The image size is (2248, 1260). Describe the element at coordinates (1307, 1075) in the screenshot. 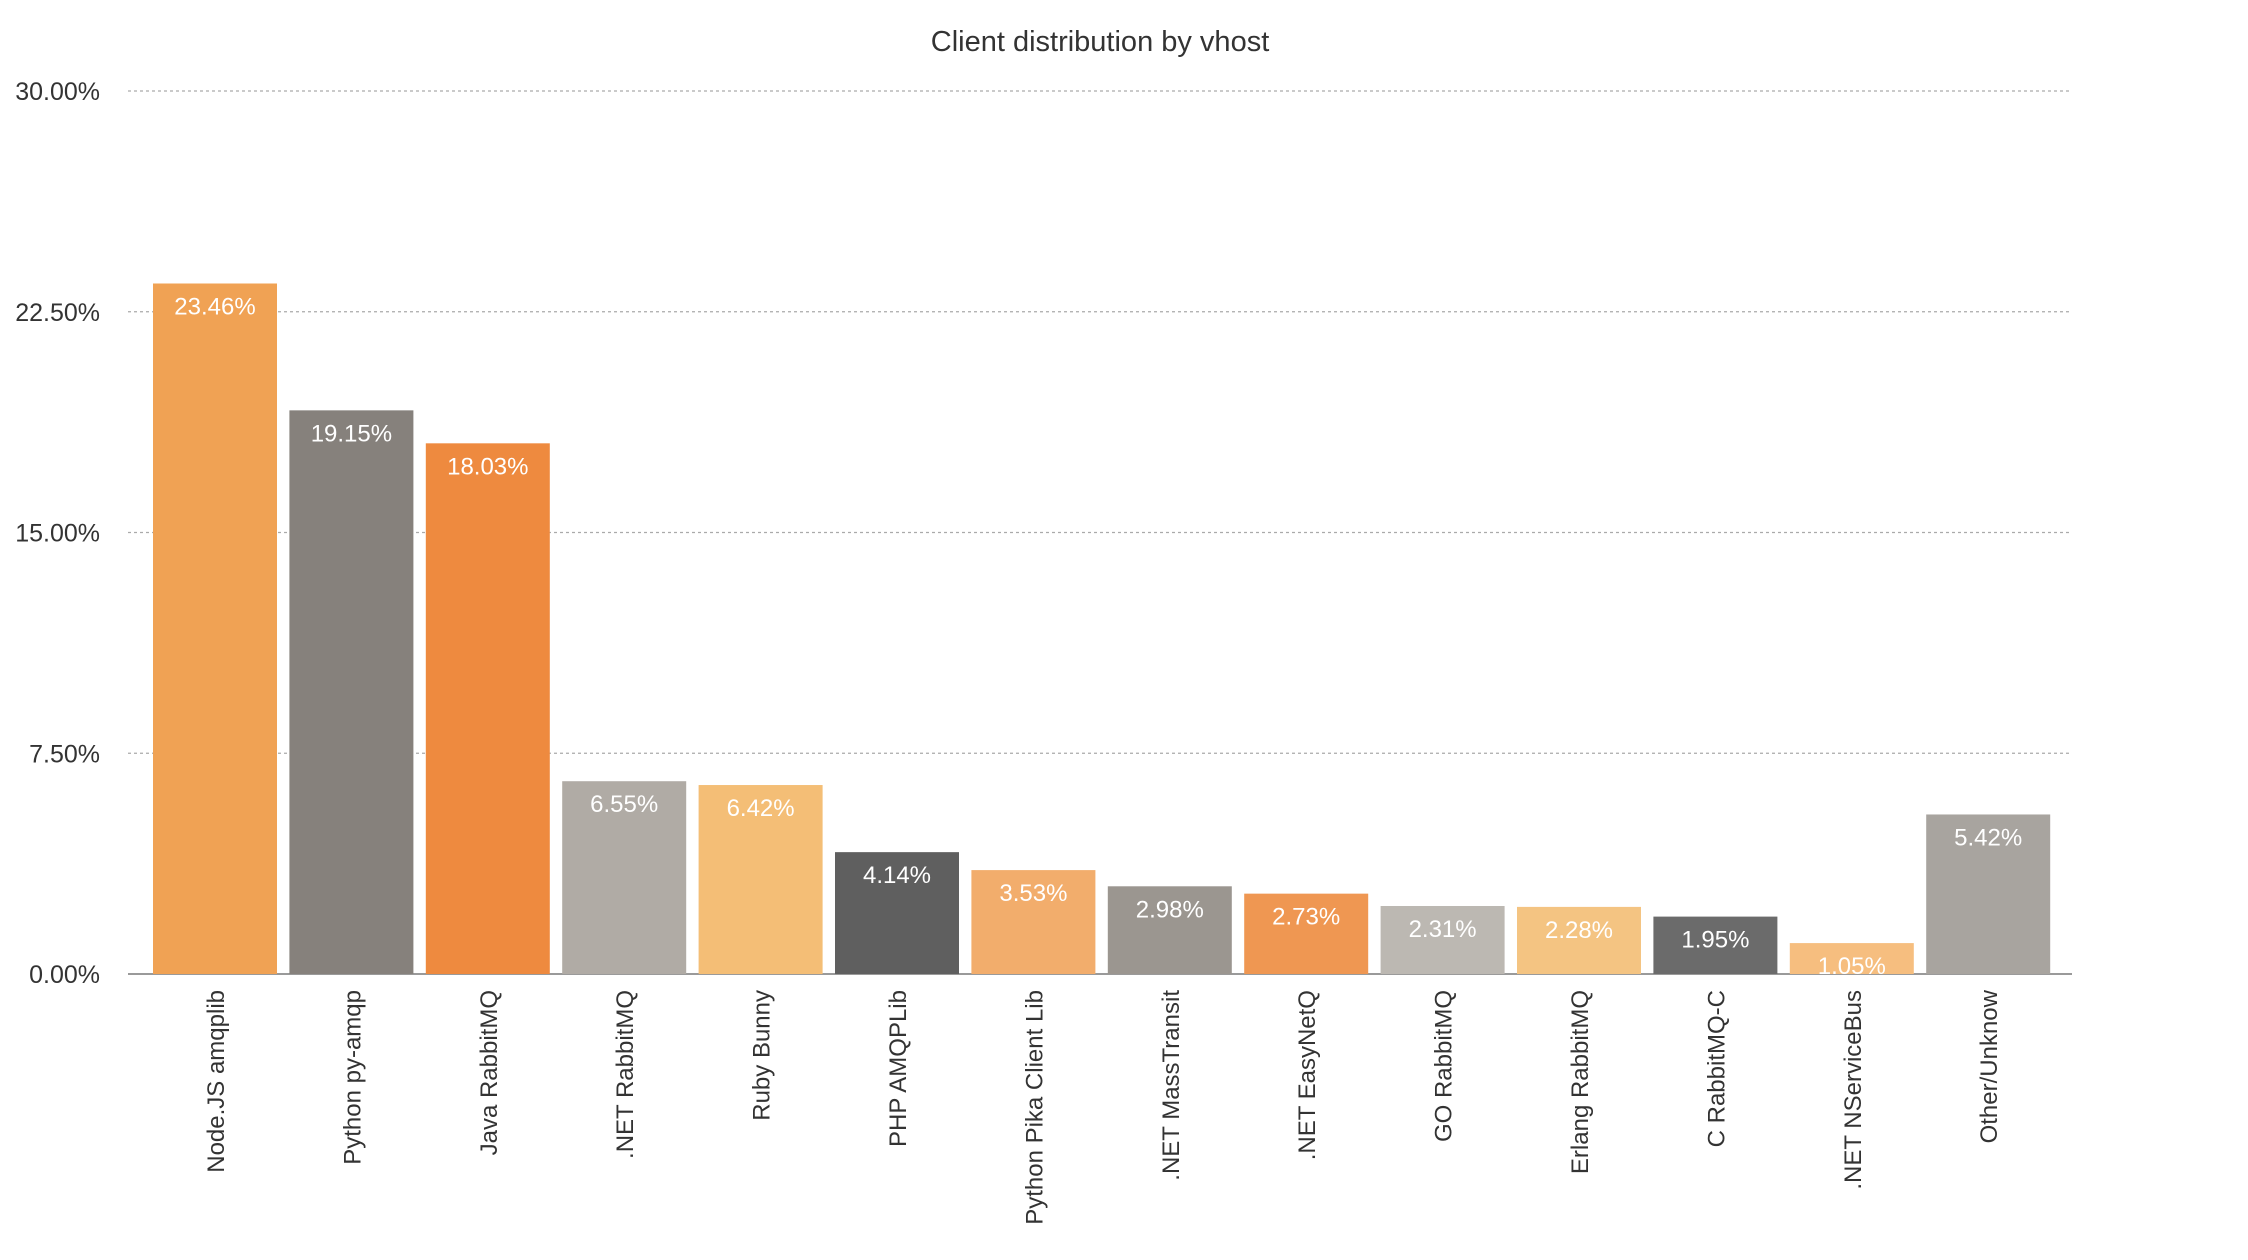

I see `x-tick-label: .NET EasyNetQ` at that location.